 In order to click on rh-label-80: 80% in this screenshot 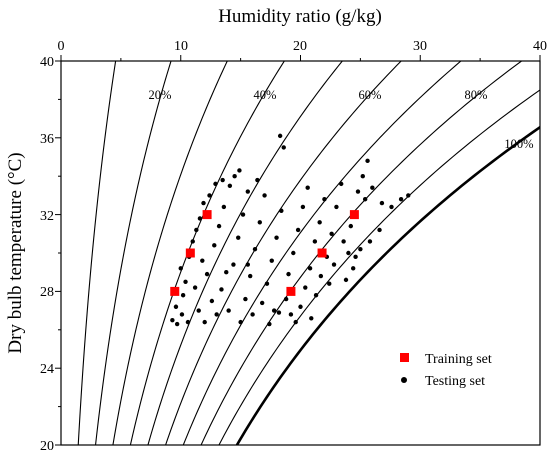, I will do `click(476, 95)`.